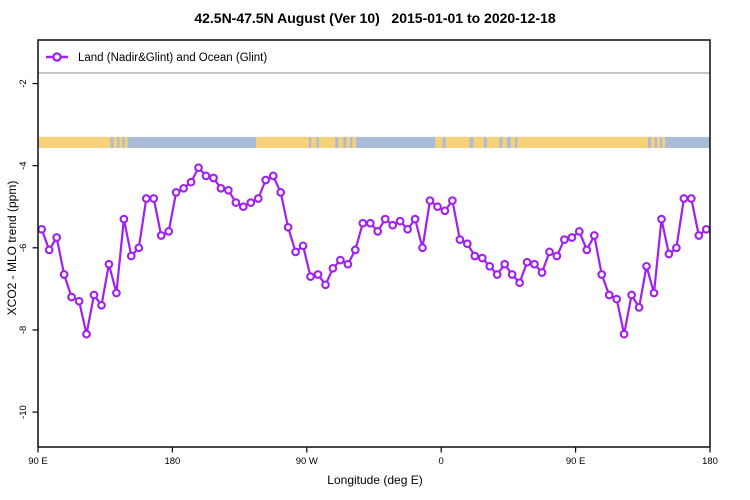  Describe the element at coordinates (23, 330) in the screenshot. I see `y-tick-label: -8` at that location.